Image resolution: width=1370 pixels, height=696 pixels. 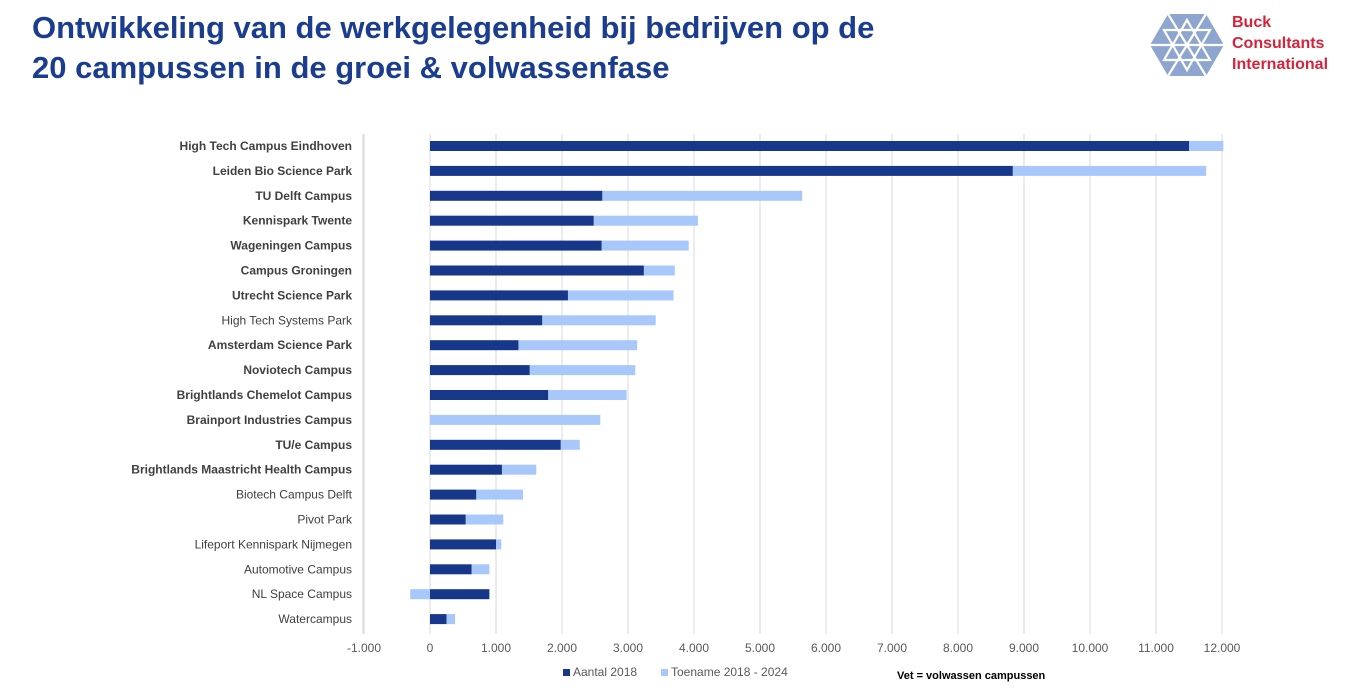 What do you see at coordinates (302, 594) in the screenshot?
I see `category-label: NL Space Campus` at bounding box center [302, 594].